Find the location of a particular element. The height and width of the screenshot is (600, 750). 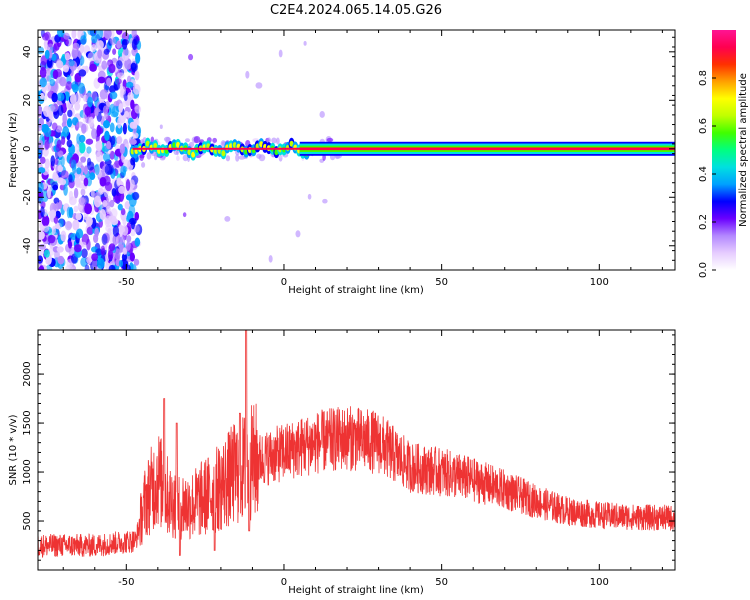

y-tick-label: 0 is located at coordinates (27, 149).